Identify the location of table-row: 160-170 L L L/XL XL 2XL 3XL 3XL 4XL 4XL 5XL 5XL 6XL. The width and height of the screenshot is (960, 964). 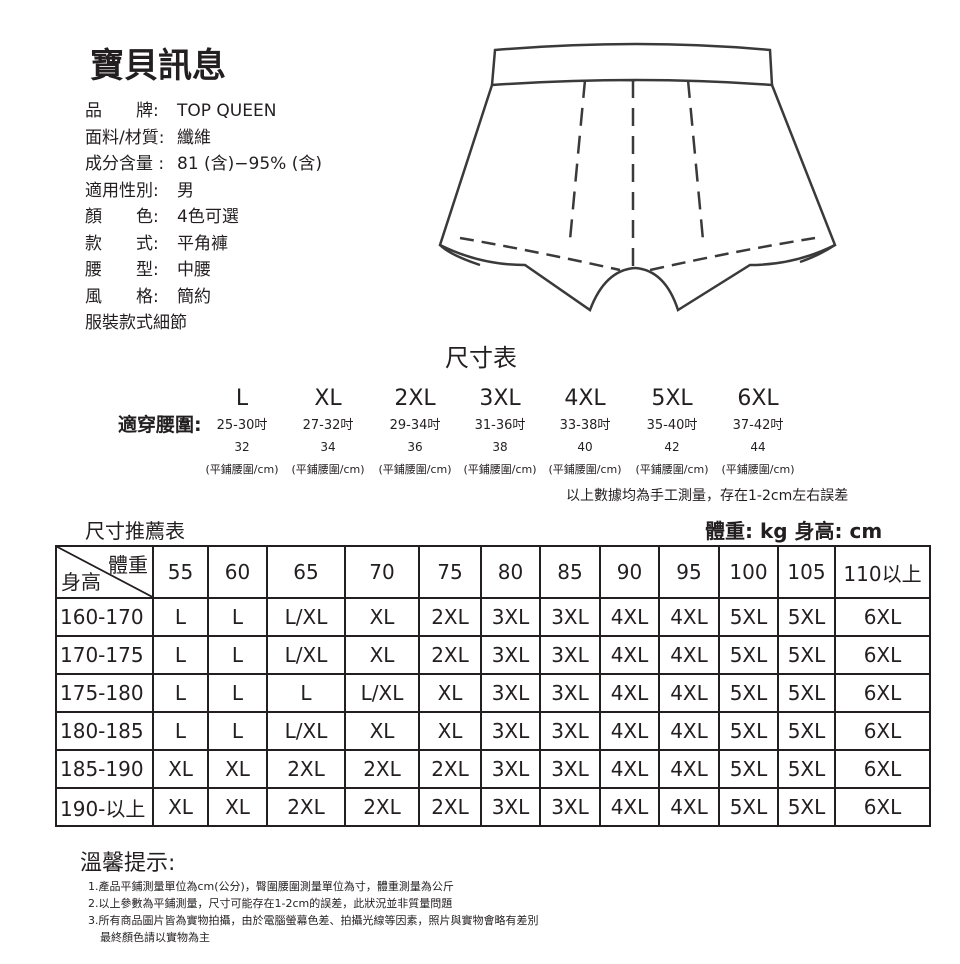
(493, 617).